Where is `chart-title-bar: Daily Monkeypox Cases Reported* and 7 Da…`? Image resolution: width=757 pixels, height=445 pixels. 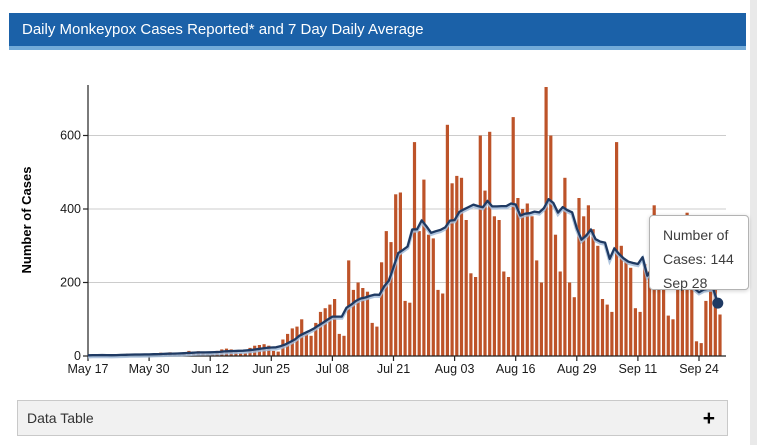 chart-title-bar: Daily Monkeypox Cases Reported* and 7 Da… is located at coordinates (377, 31).